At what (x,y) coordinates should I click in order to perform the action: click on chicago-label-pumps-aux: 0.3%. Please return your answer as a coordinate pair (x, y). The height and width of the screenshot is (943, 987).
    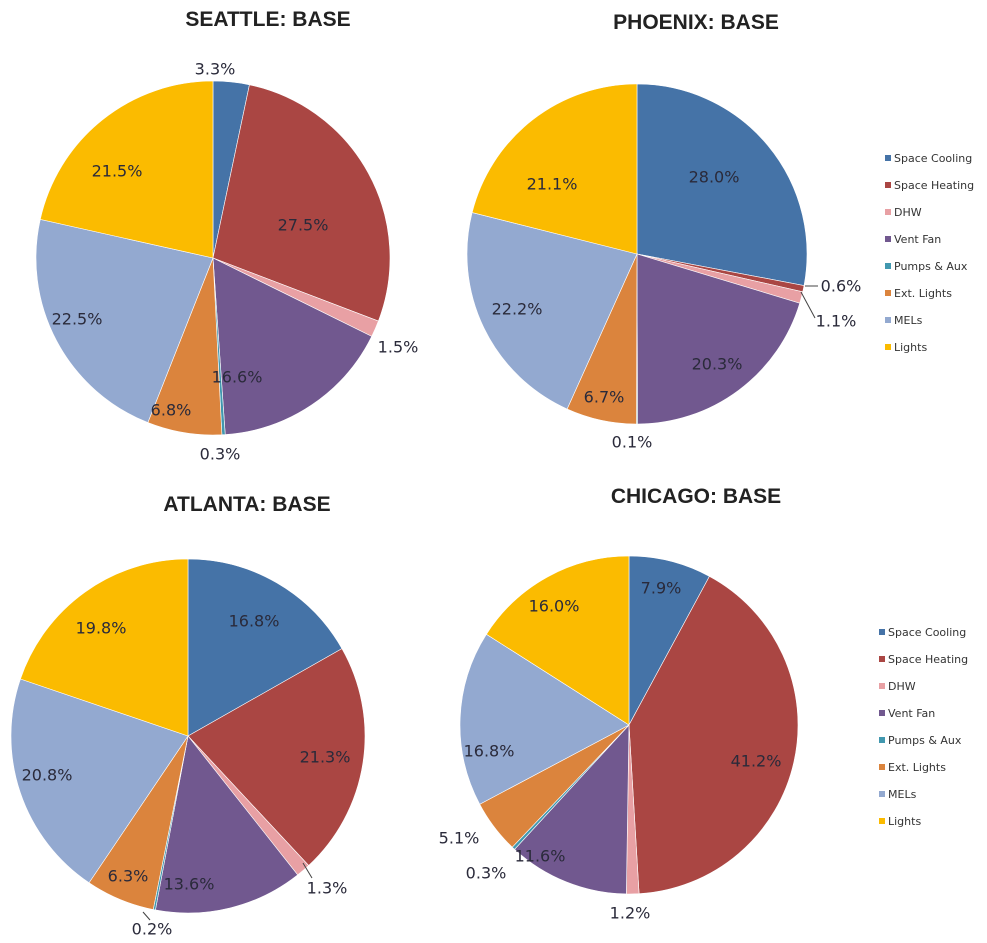
    Looking at the image, I should click on (486, 873).